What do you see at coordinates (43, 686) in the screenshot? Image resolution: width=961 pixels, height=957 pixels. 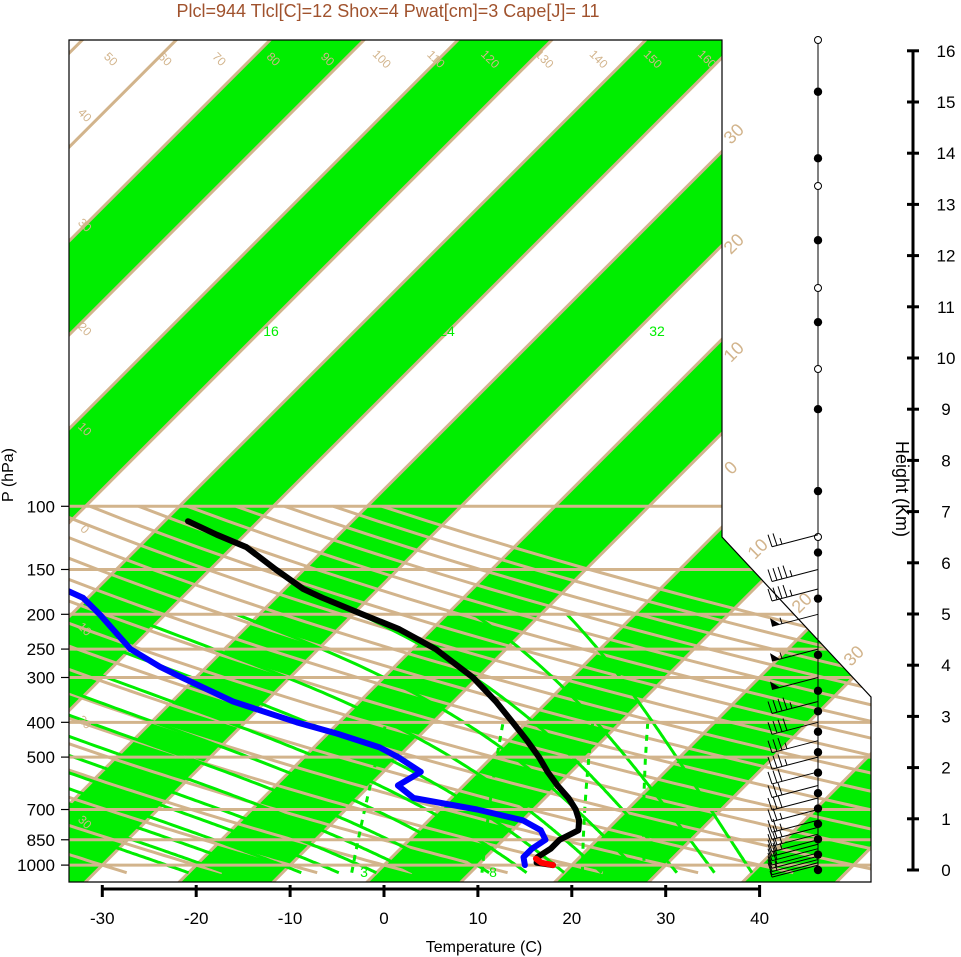 I see `pressure-axis: 100 150 200 250 300 400 500 700 850 1000` at bounding box center [43, 686].